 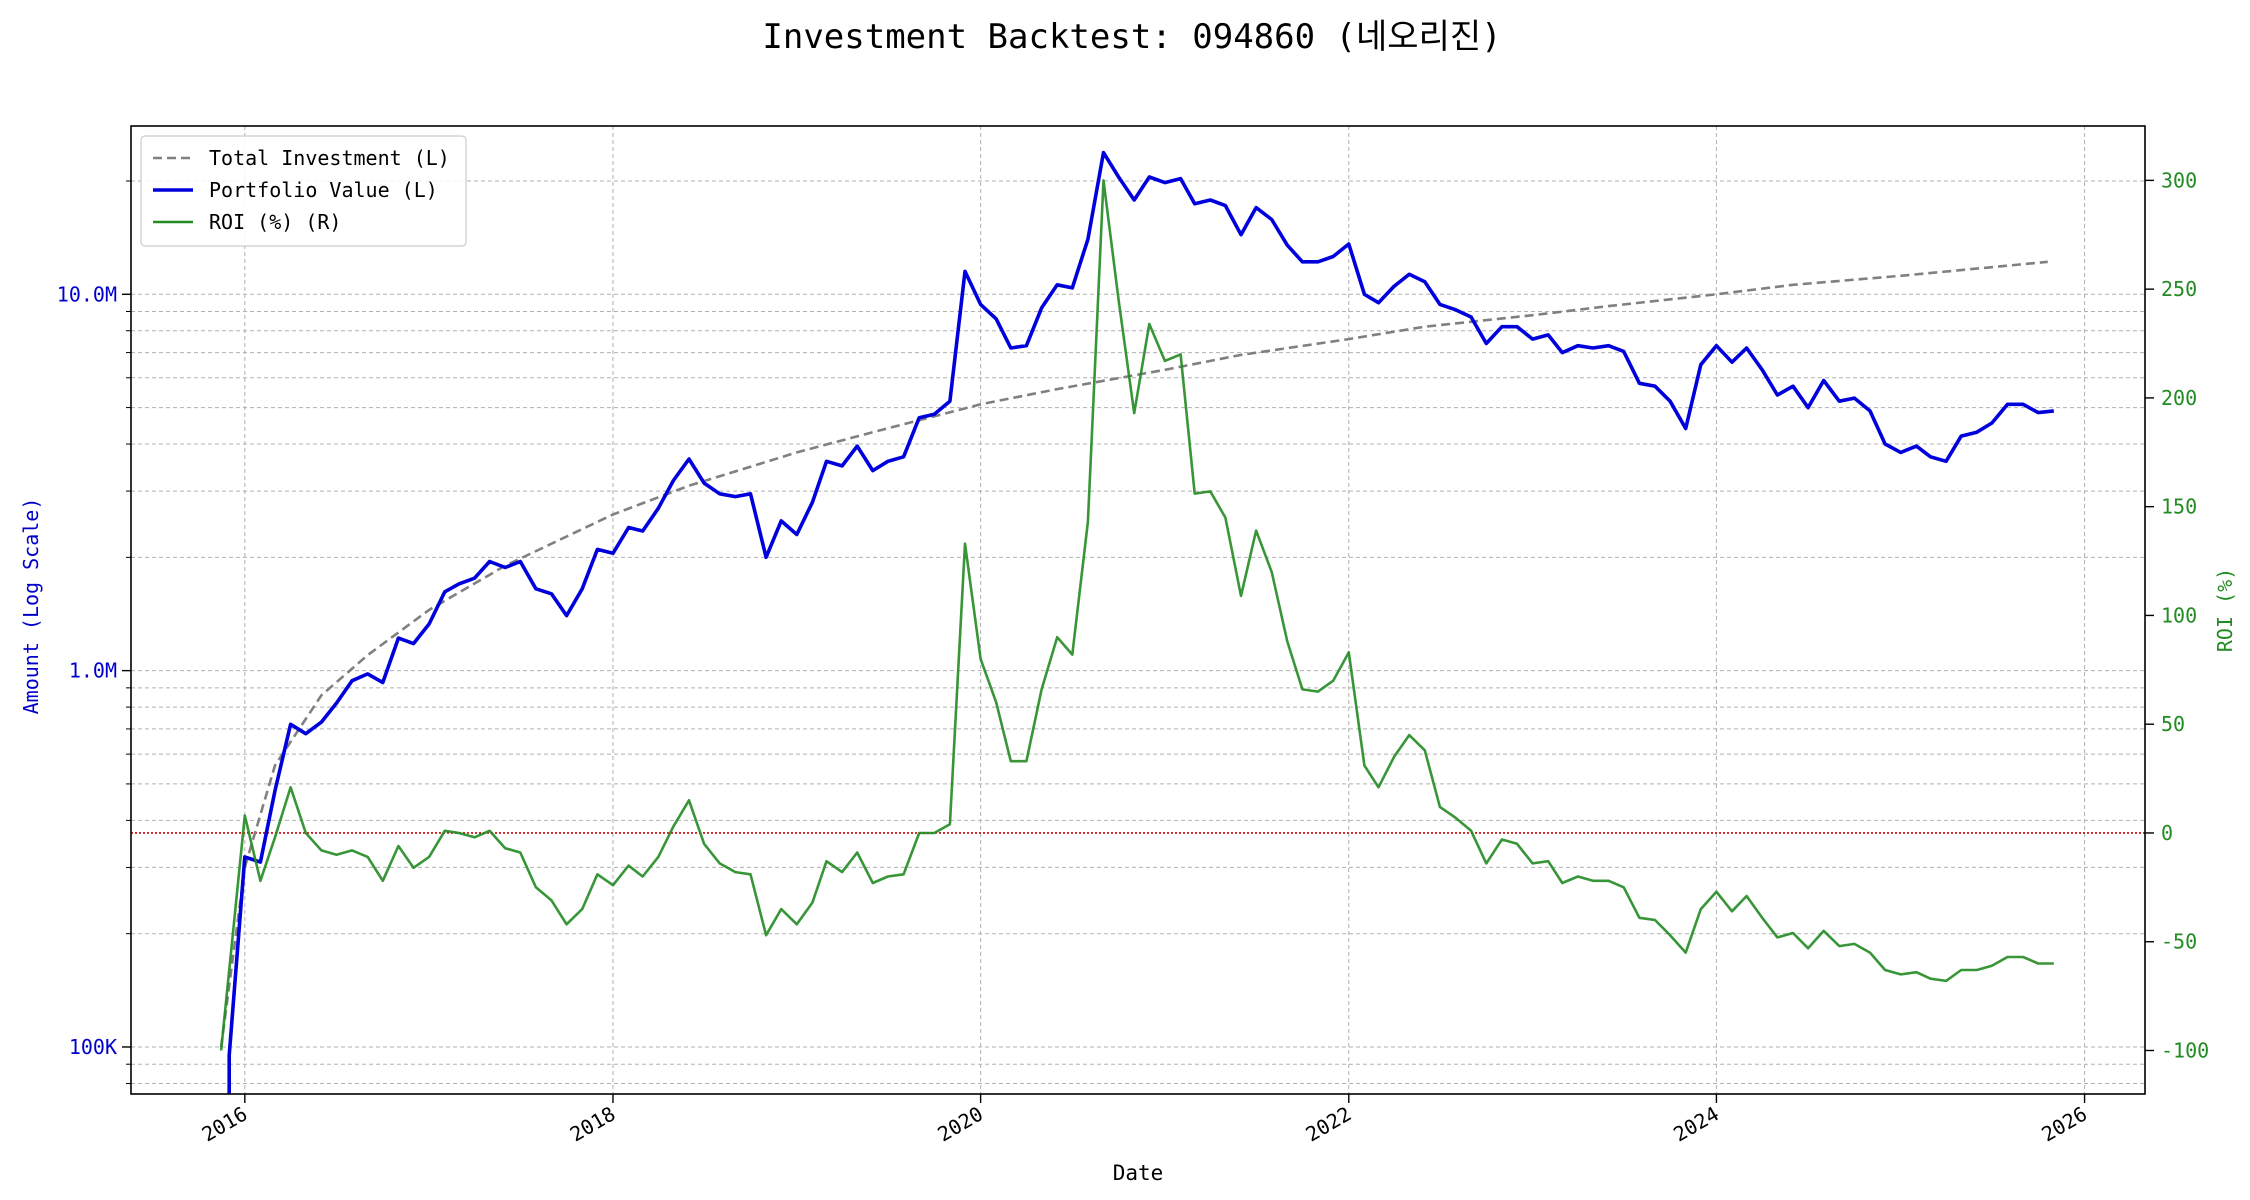 What do you see at coordinates (2179, 180) in the screenshot?
I see `right-tick-label: 300` at bounding box center [2179, 180].